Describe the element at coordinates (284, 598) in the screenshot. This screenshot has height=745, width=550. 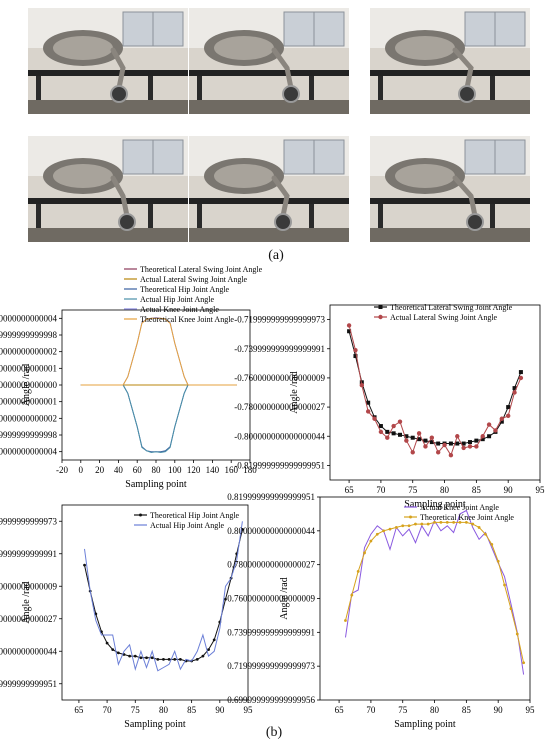
I see `y-axis-label: Angle /rad` at that location.